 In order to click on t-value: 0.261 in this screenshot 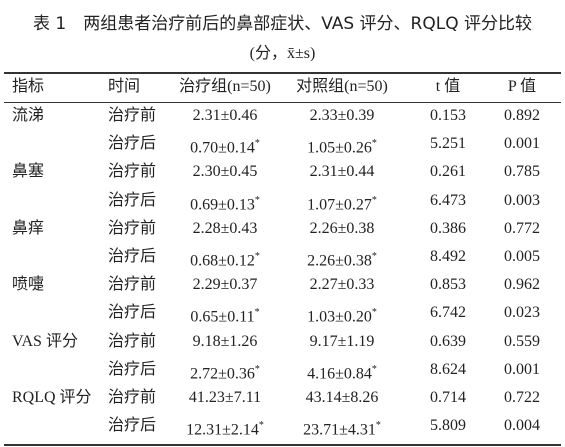, I will do `click(448, 172)`.